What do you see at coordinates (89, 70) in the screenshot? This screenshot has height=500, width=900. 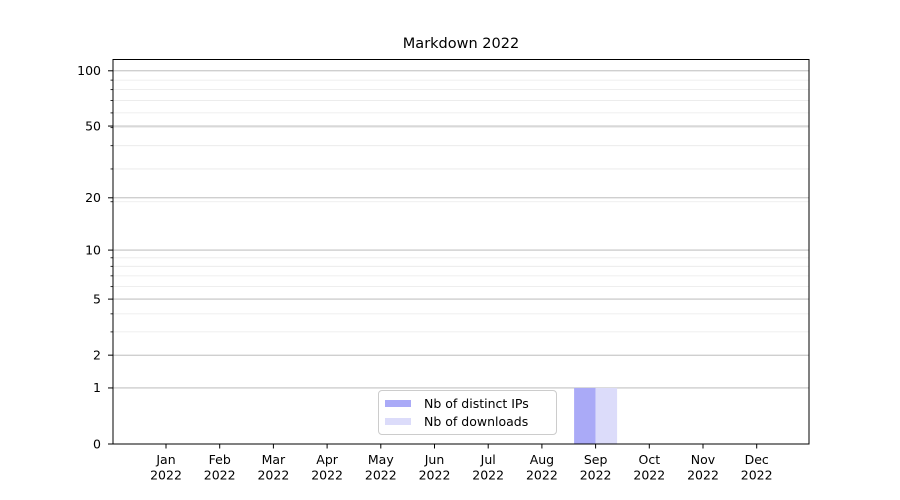 I see `y-axis-tick-label: 100` at bounding box center [89, 70].